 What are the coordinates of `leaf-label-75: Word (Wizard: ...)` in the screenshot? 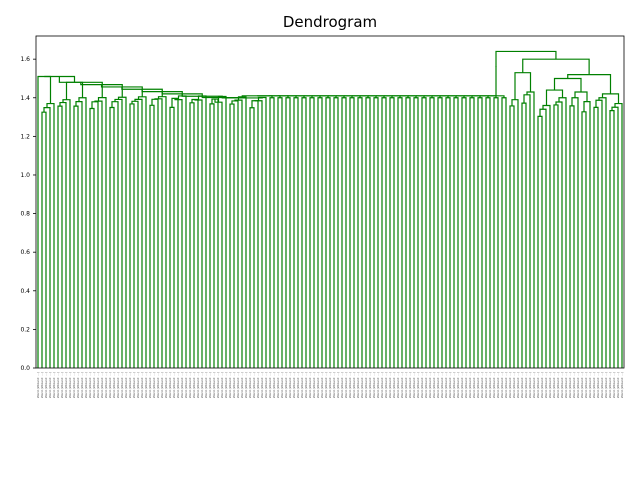 It's located at (338, 385).